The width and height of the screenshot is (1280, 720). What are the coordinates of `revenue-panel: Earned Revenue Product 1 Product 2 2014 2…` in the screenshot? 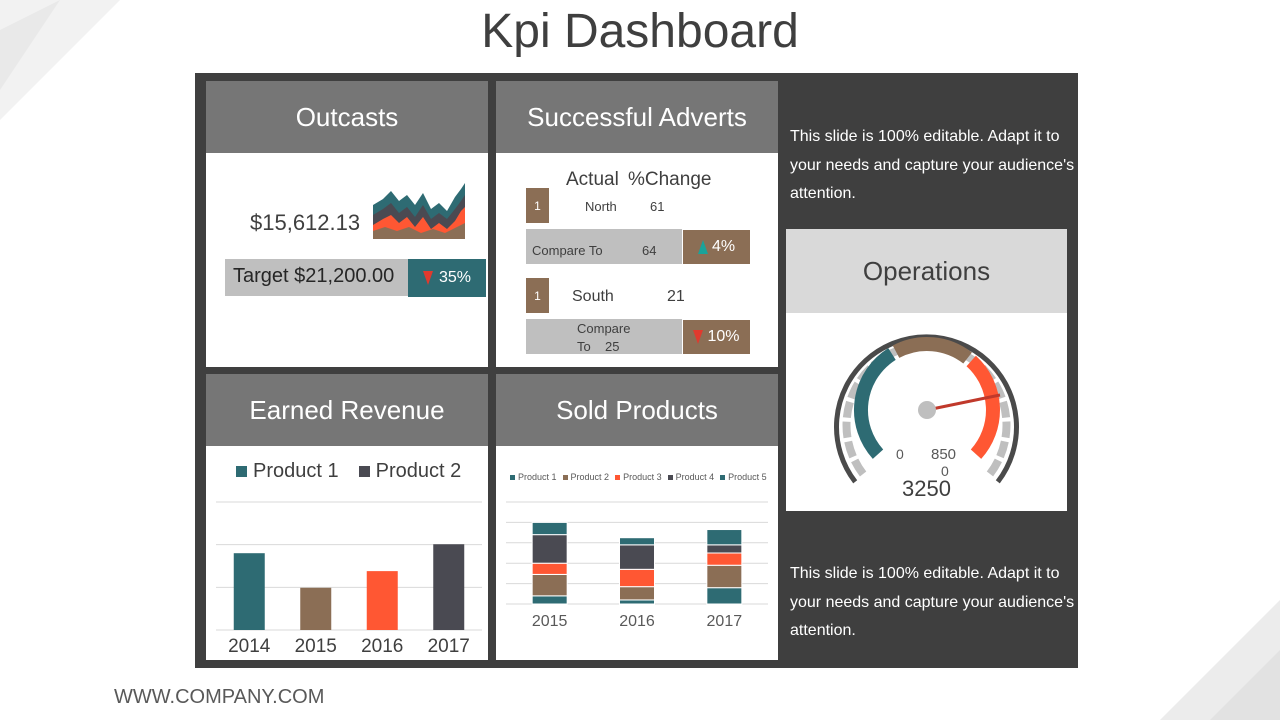 It's located at (347, 517).